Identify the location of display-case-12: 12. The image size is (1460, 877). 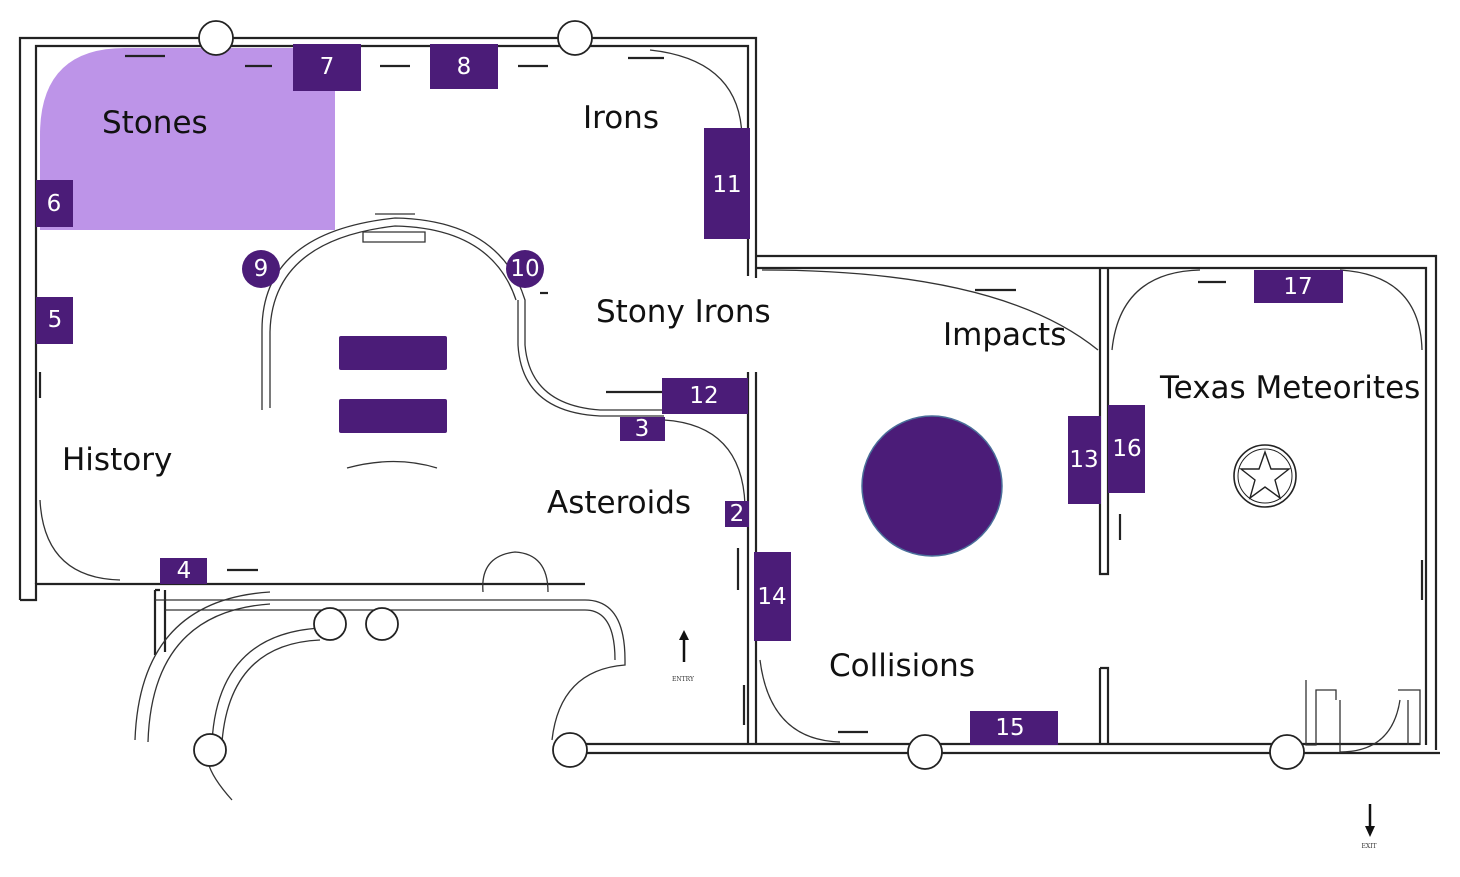
(705, 396).